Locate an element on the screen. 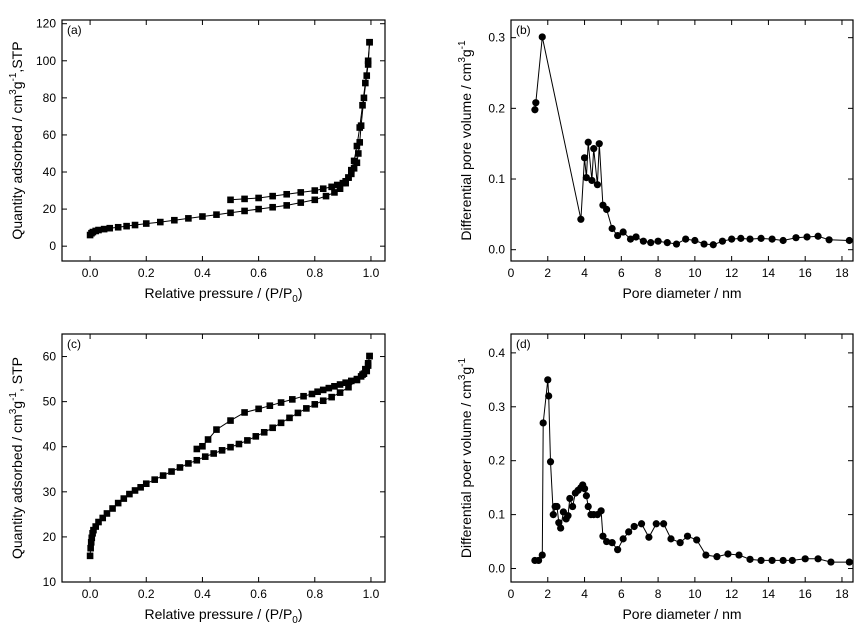  y-tick-label: 60 is located at coordinates (50, 357).